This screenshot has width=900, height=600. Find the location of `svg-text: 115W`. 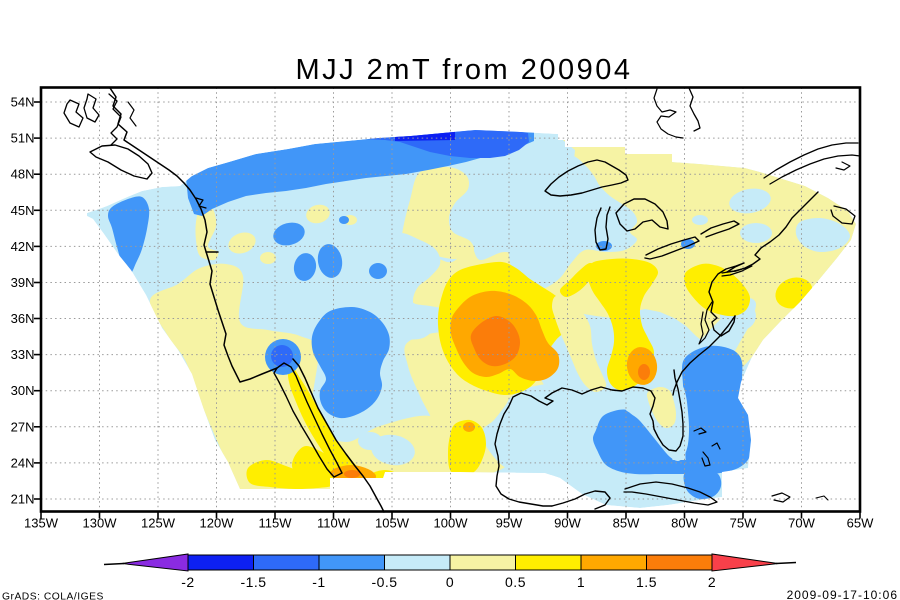

svg-text: 115W is located at coordinates (276, 523).